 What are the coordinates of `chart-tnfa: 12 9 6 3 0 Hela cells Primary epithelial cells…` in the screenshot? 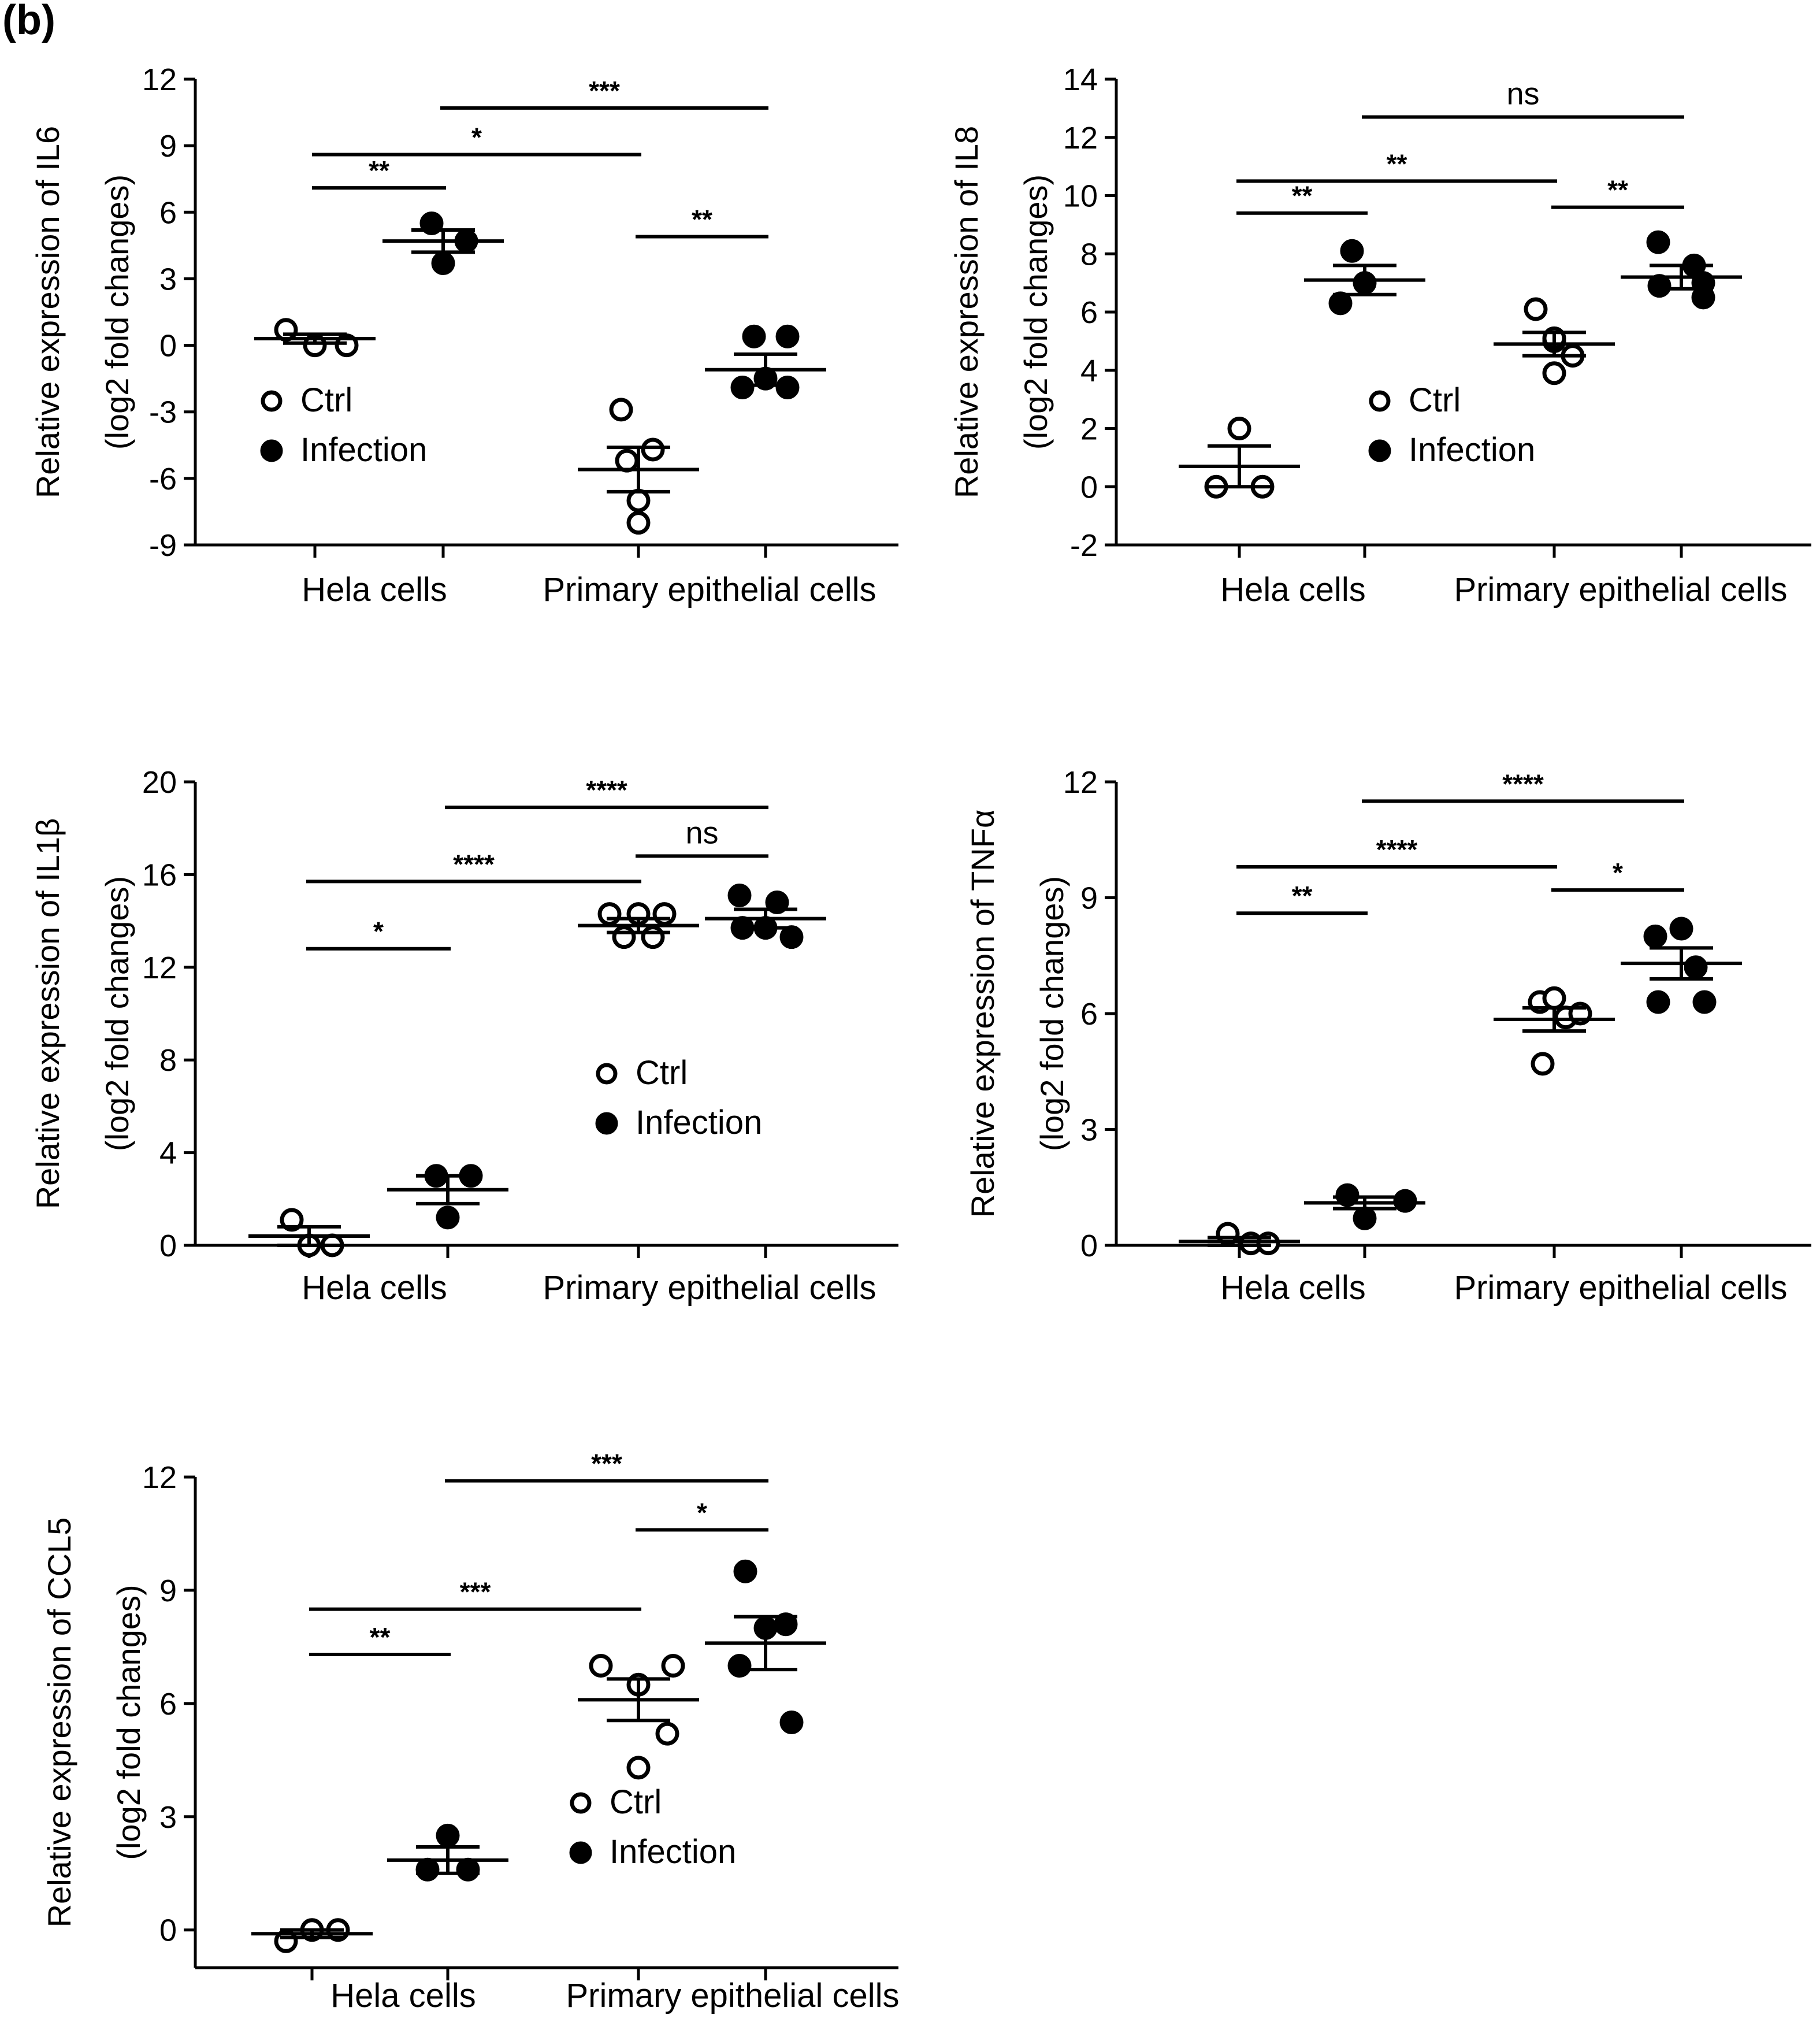 It's located at (1387, 1036).